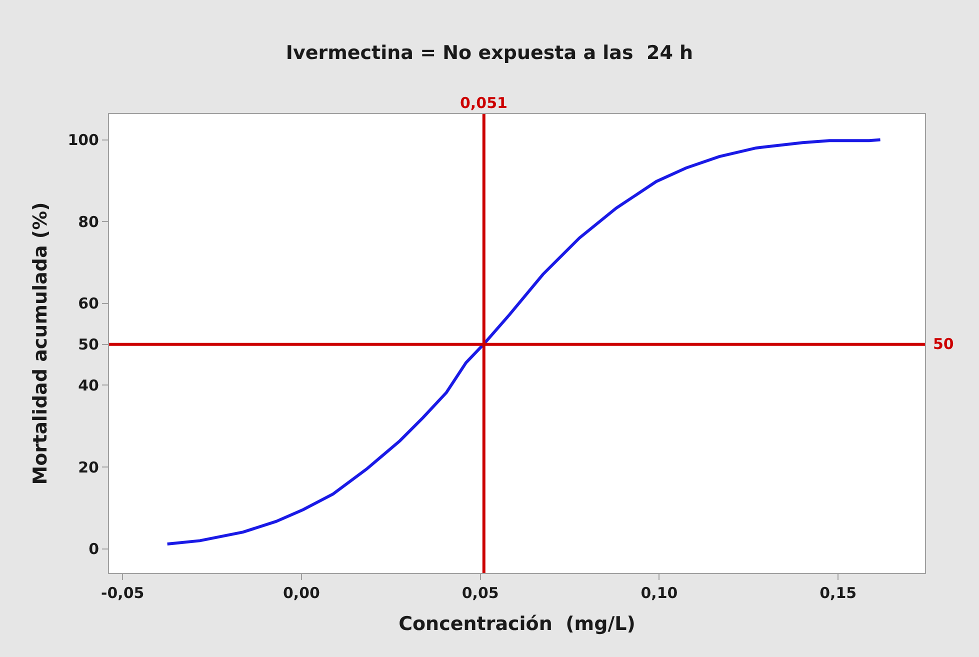 Image resolution: width=979 pixels, height=657 pixels. What do you see at coordinates (88, 467) in the screenshot?
I see `y-tick-label: 20` at bounding box center [88, 467].